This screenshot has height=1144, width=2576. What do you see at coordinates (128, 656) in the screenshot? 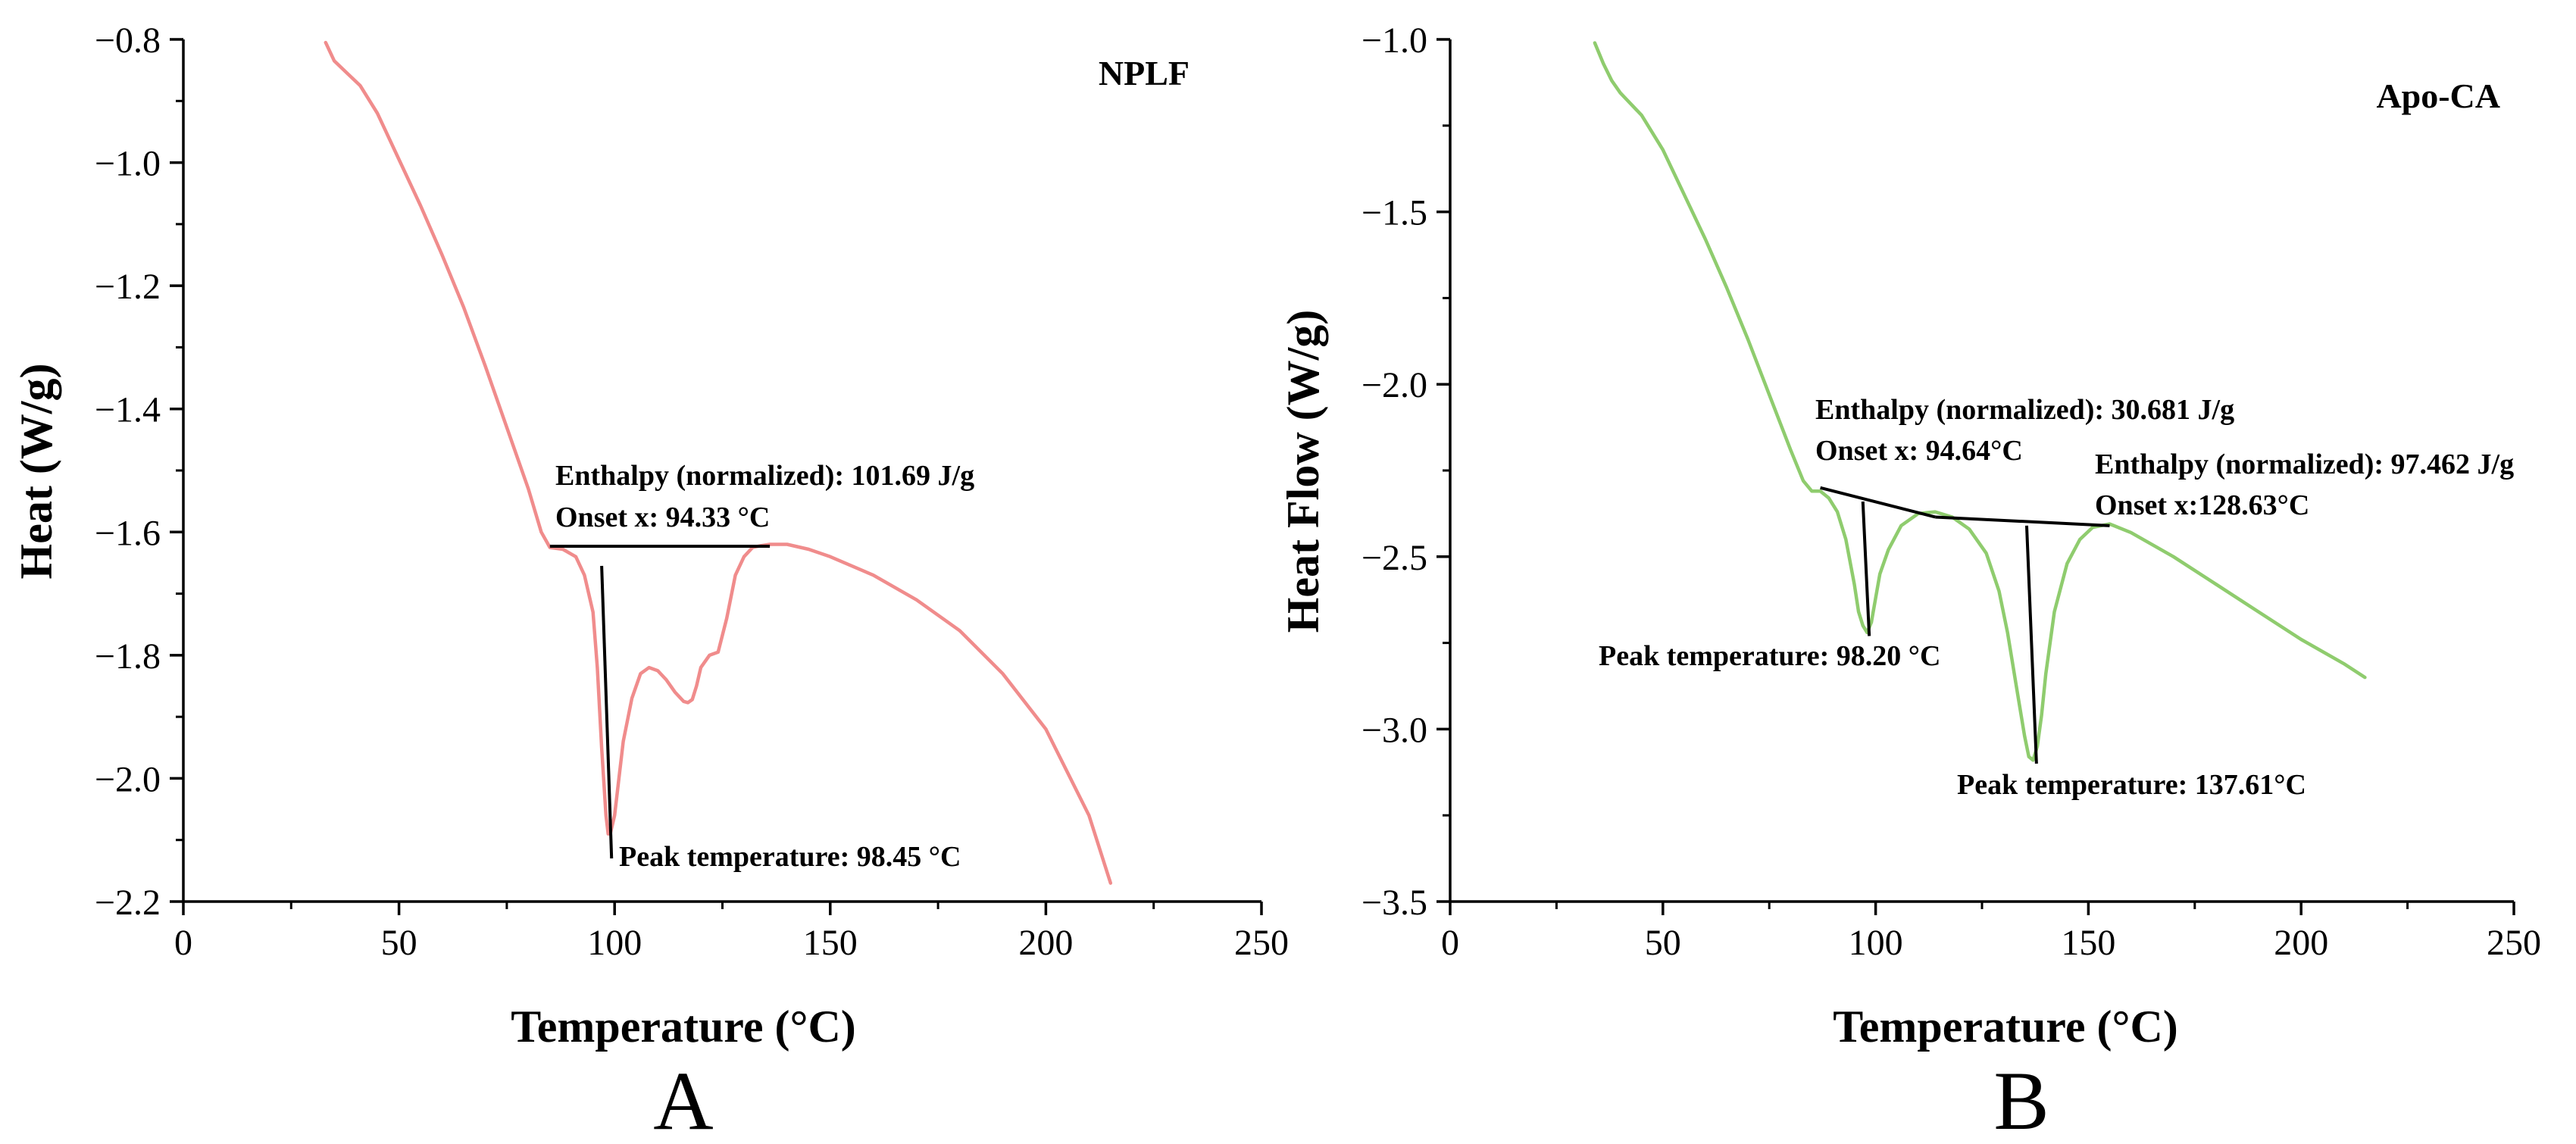
I see `panel-a-y-tick-label: −1.8` at bounding box center [128, 656].